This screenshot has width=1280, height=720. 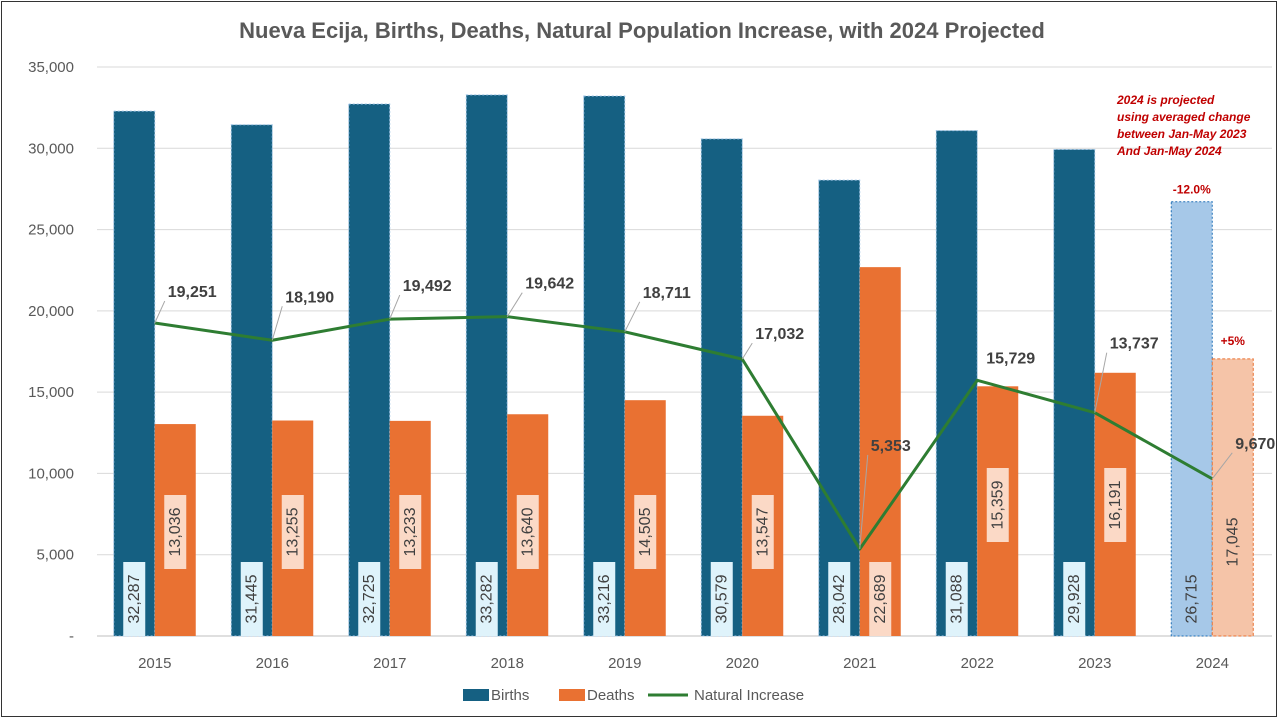 I want to click on projection-note-line: 2024 is projected, so click(x=1165, y=100).